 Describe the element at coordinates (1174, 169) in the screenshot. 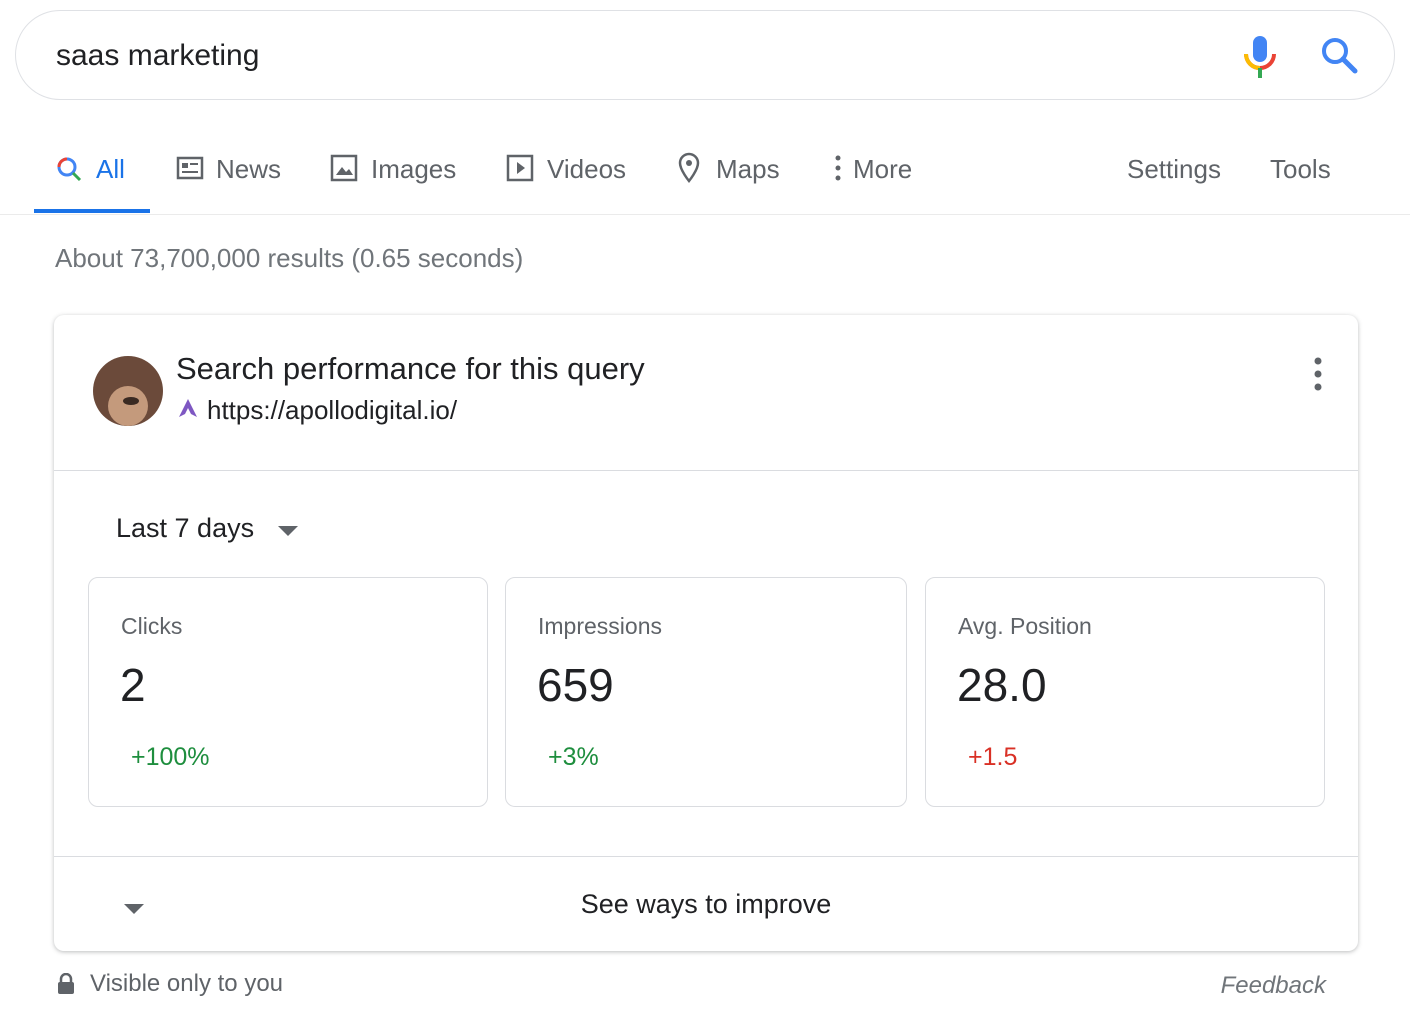

I see `settings-link: Settings` at that location.